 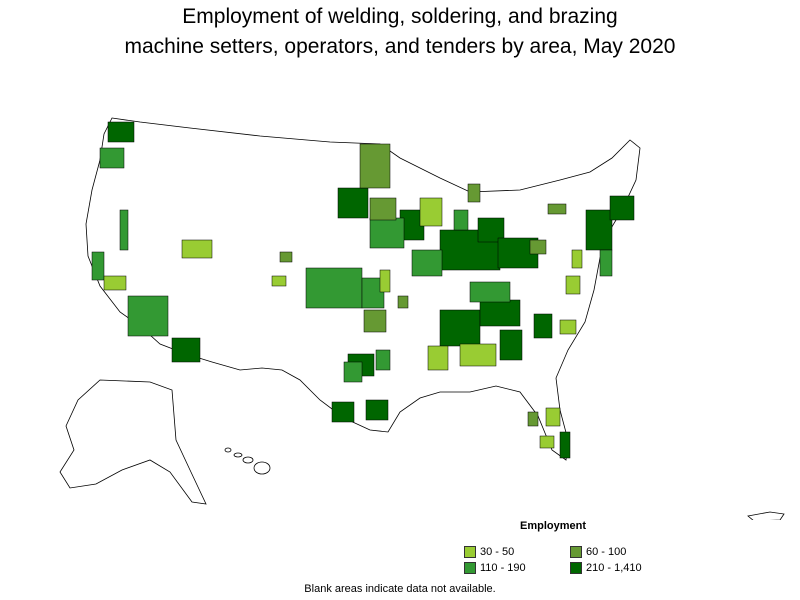 I want to click on puerto-rico-outline, so click(x=766, y=515).